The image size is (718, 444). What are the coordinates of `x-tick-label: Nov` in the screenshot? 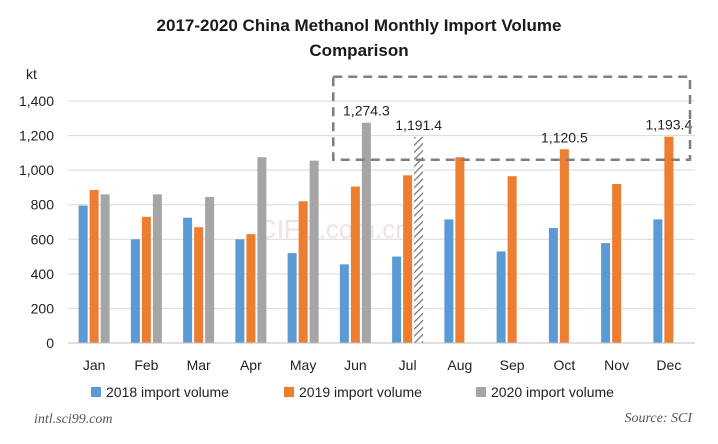 It's located at (616, 365).